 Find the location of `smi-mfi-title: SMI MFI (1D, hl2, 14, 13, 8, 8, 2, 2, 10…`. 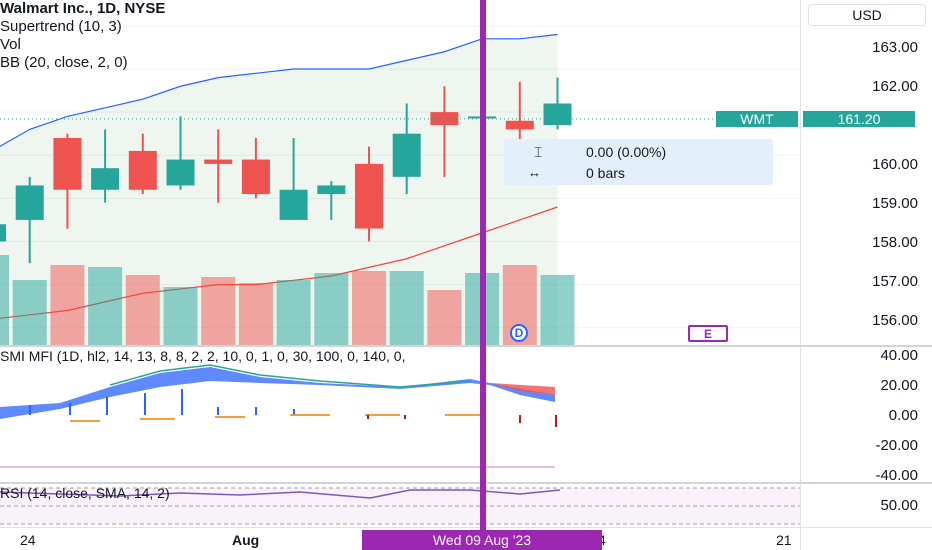

smi-mfi-title: SMI MFI (1D, hl2, 14, 13, 8, 8, 2, 2, 10… is located at coordinates (203, 356).